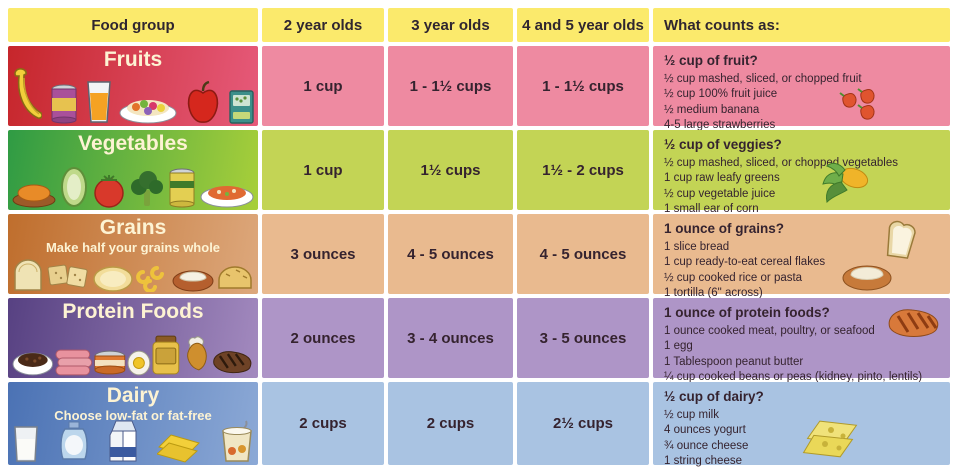 Image resolution: width=960 pixels, height=473 pixels. Describe the element at coordinates (133, 247) in the screenshot. I see `grains-subtitle: Make half your grains whole` at that location.